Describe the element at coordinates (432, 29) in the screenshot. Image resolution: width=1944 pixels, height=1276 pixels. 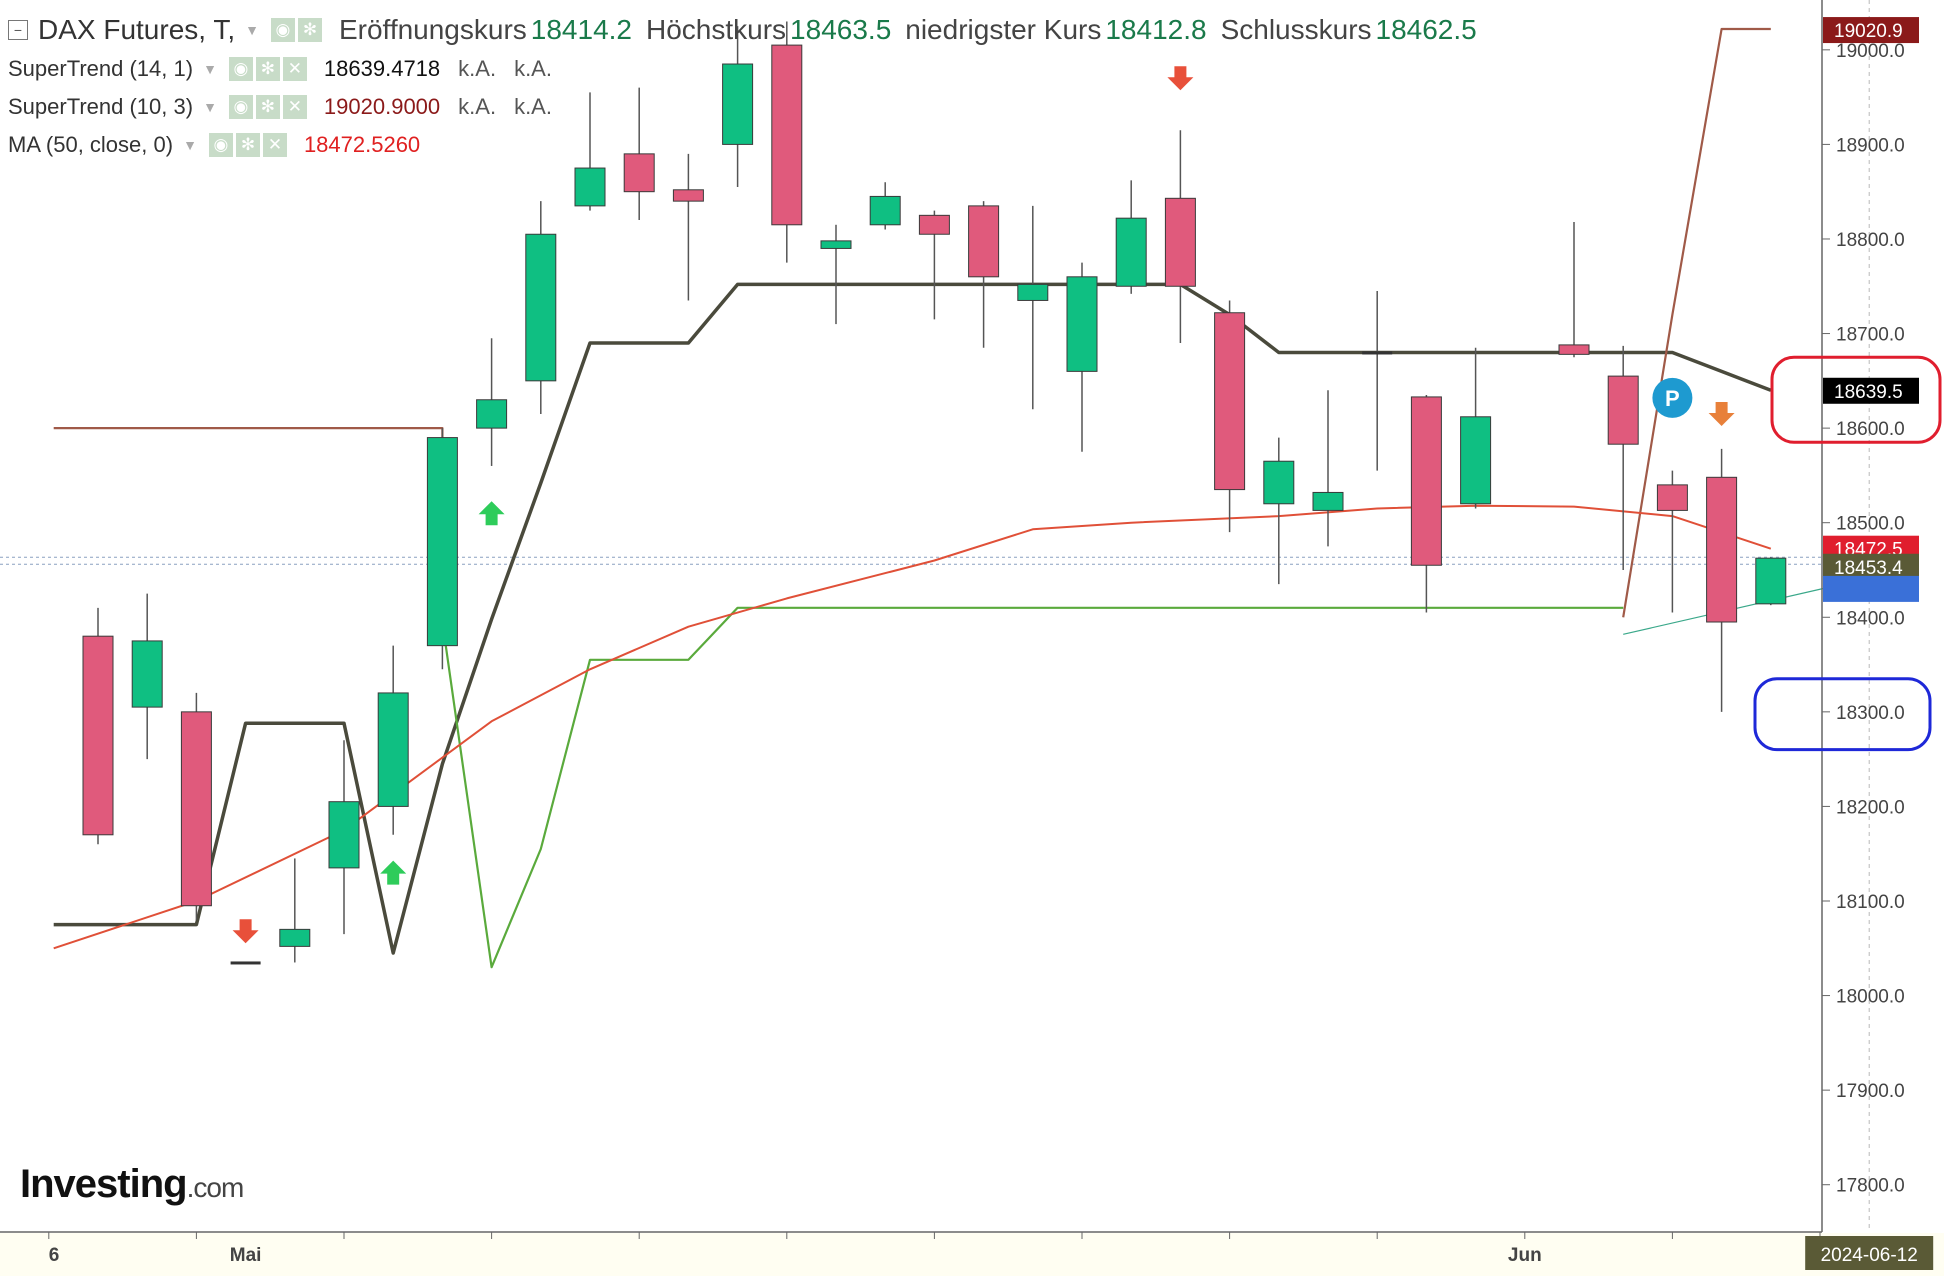
I see `ohlc-open-label: Eröffnungskurs` at that location.